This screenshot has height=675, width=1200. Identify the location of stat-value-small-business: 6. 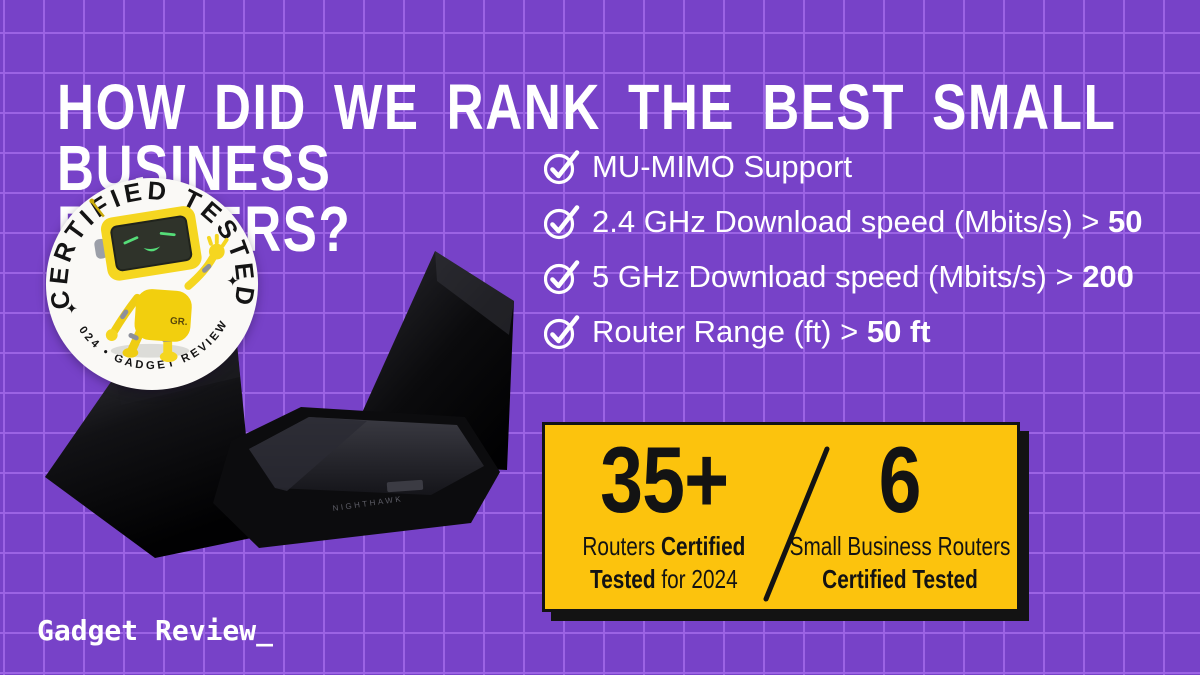
(900, 479).